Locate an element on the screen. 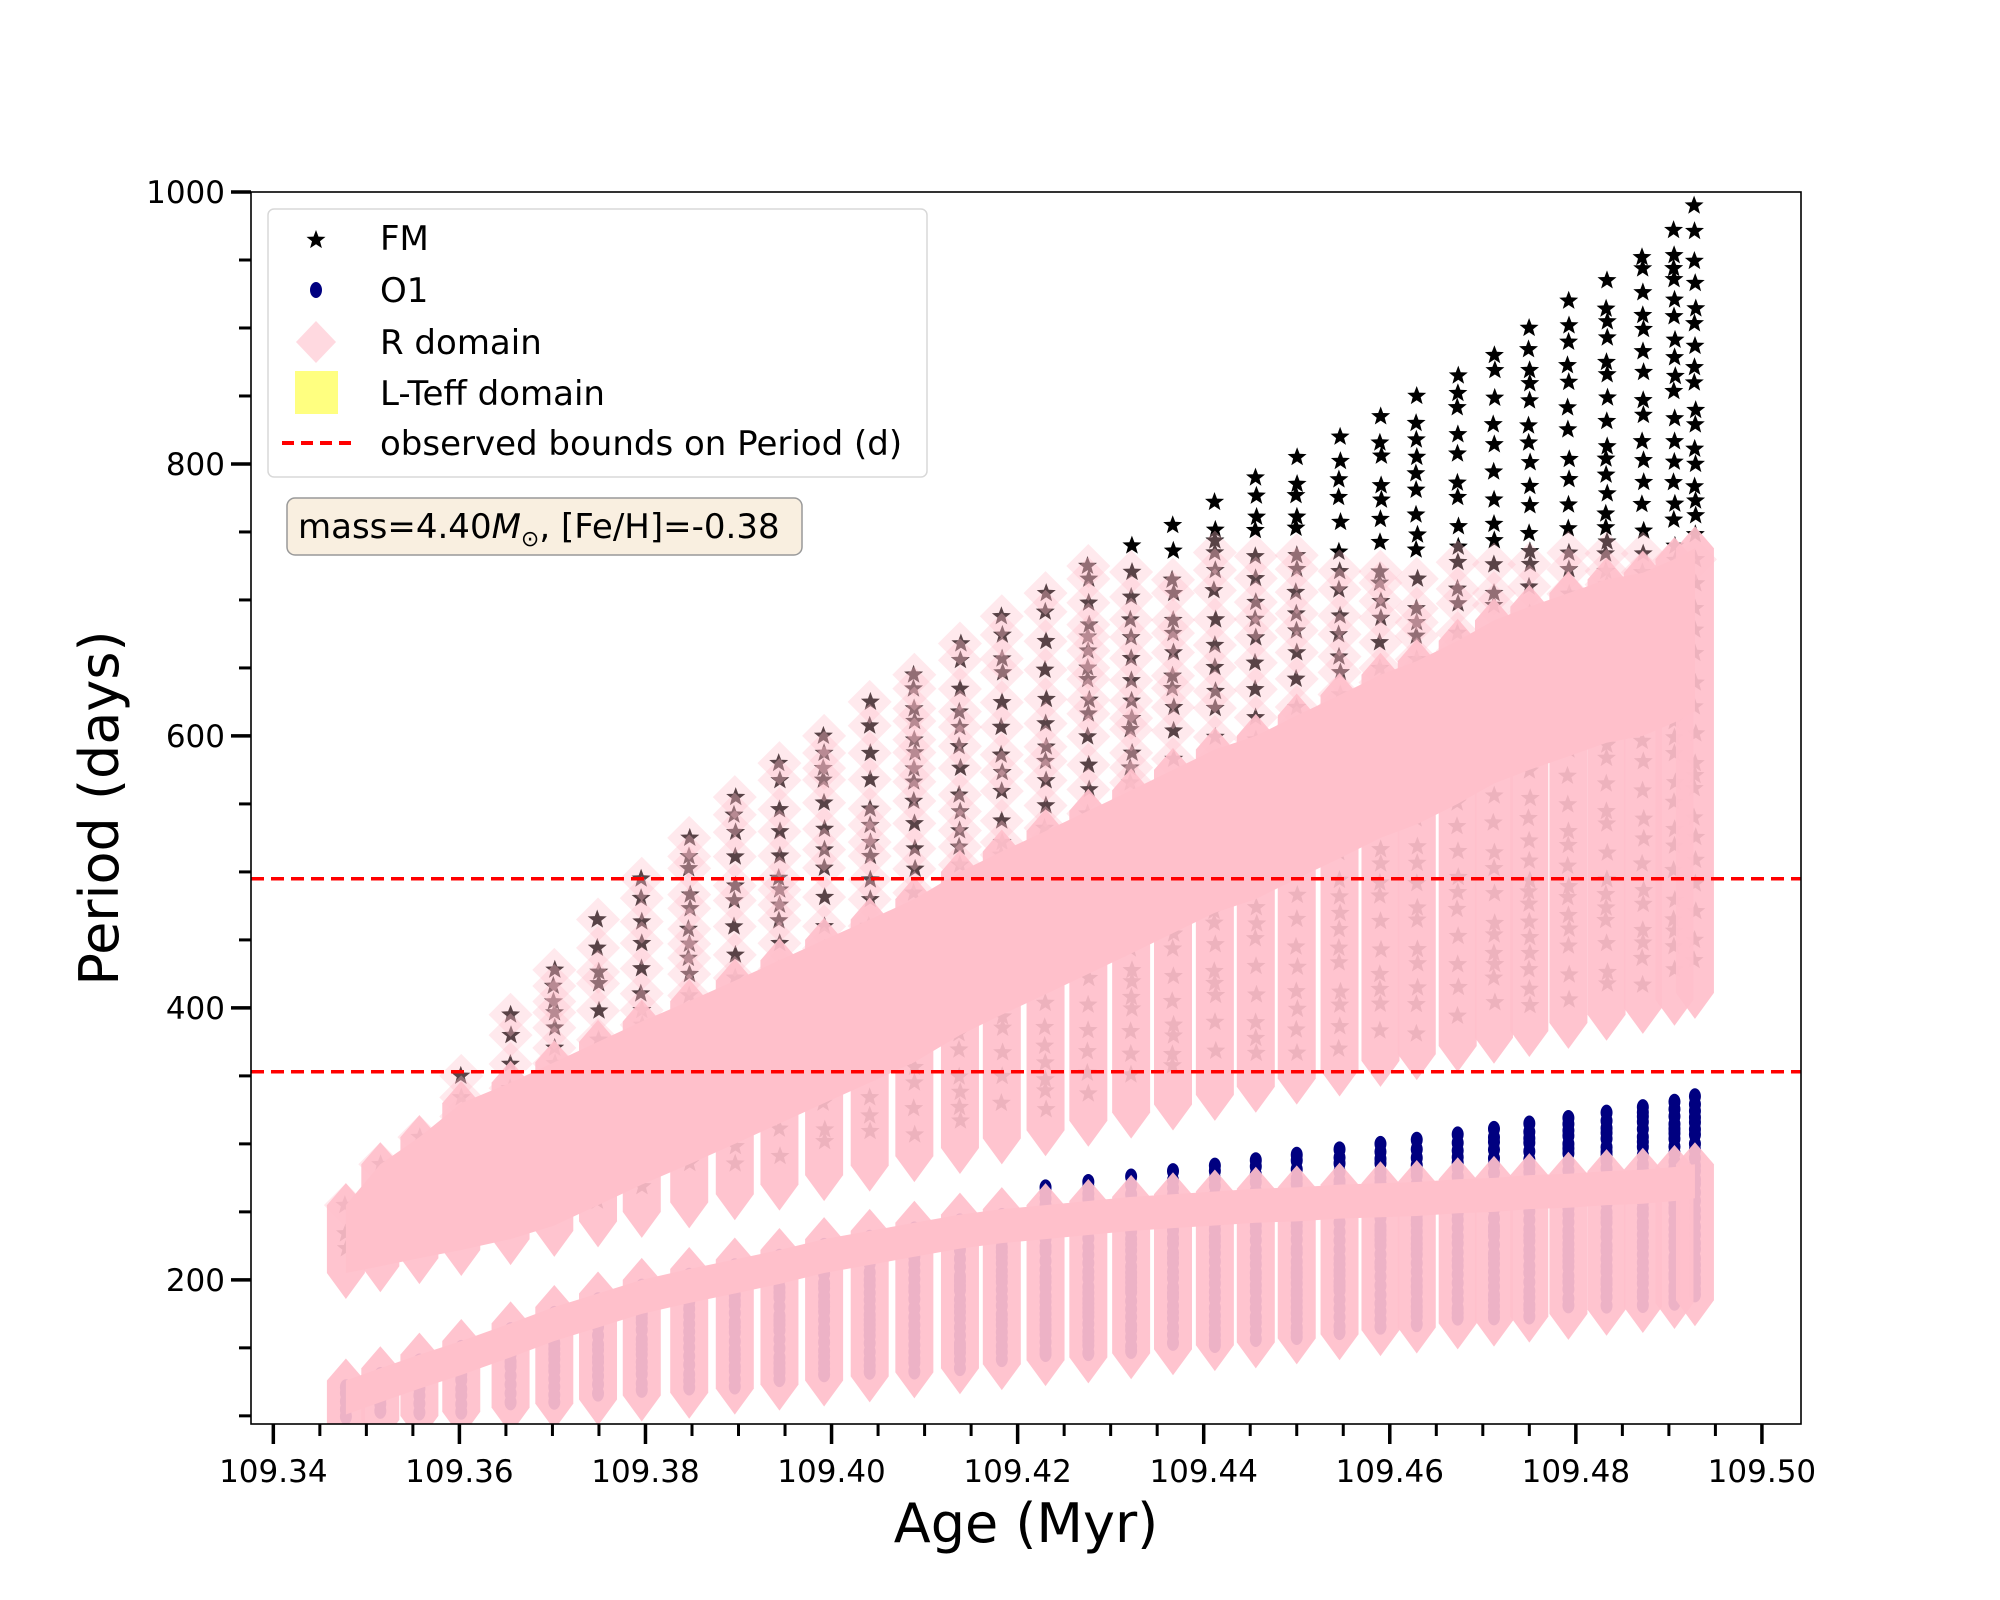 This screenshot has height=1600, width=2000. legend-label-r-domain: R domain is located at coordinates (461, 343).